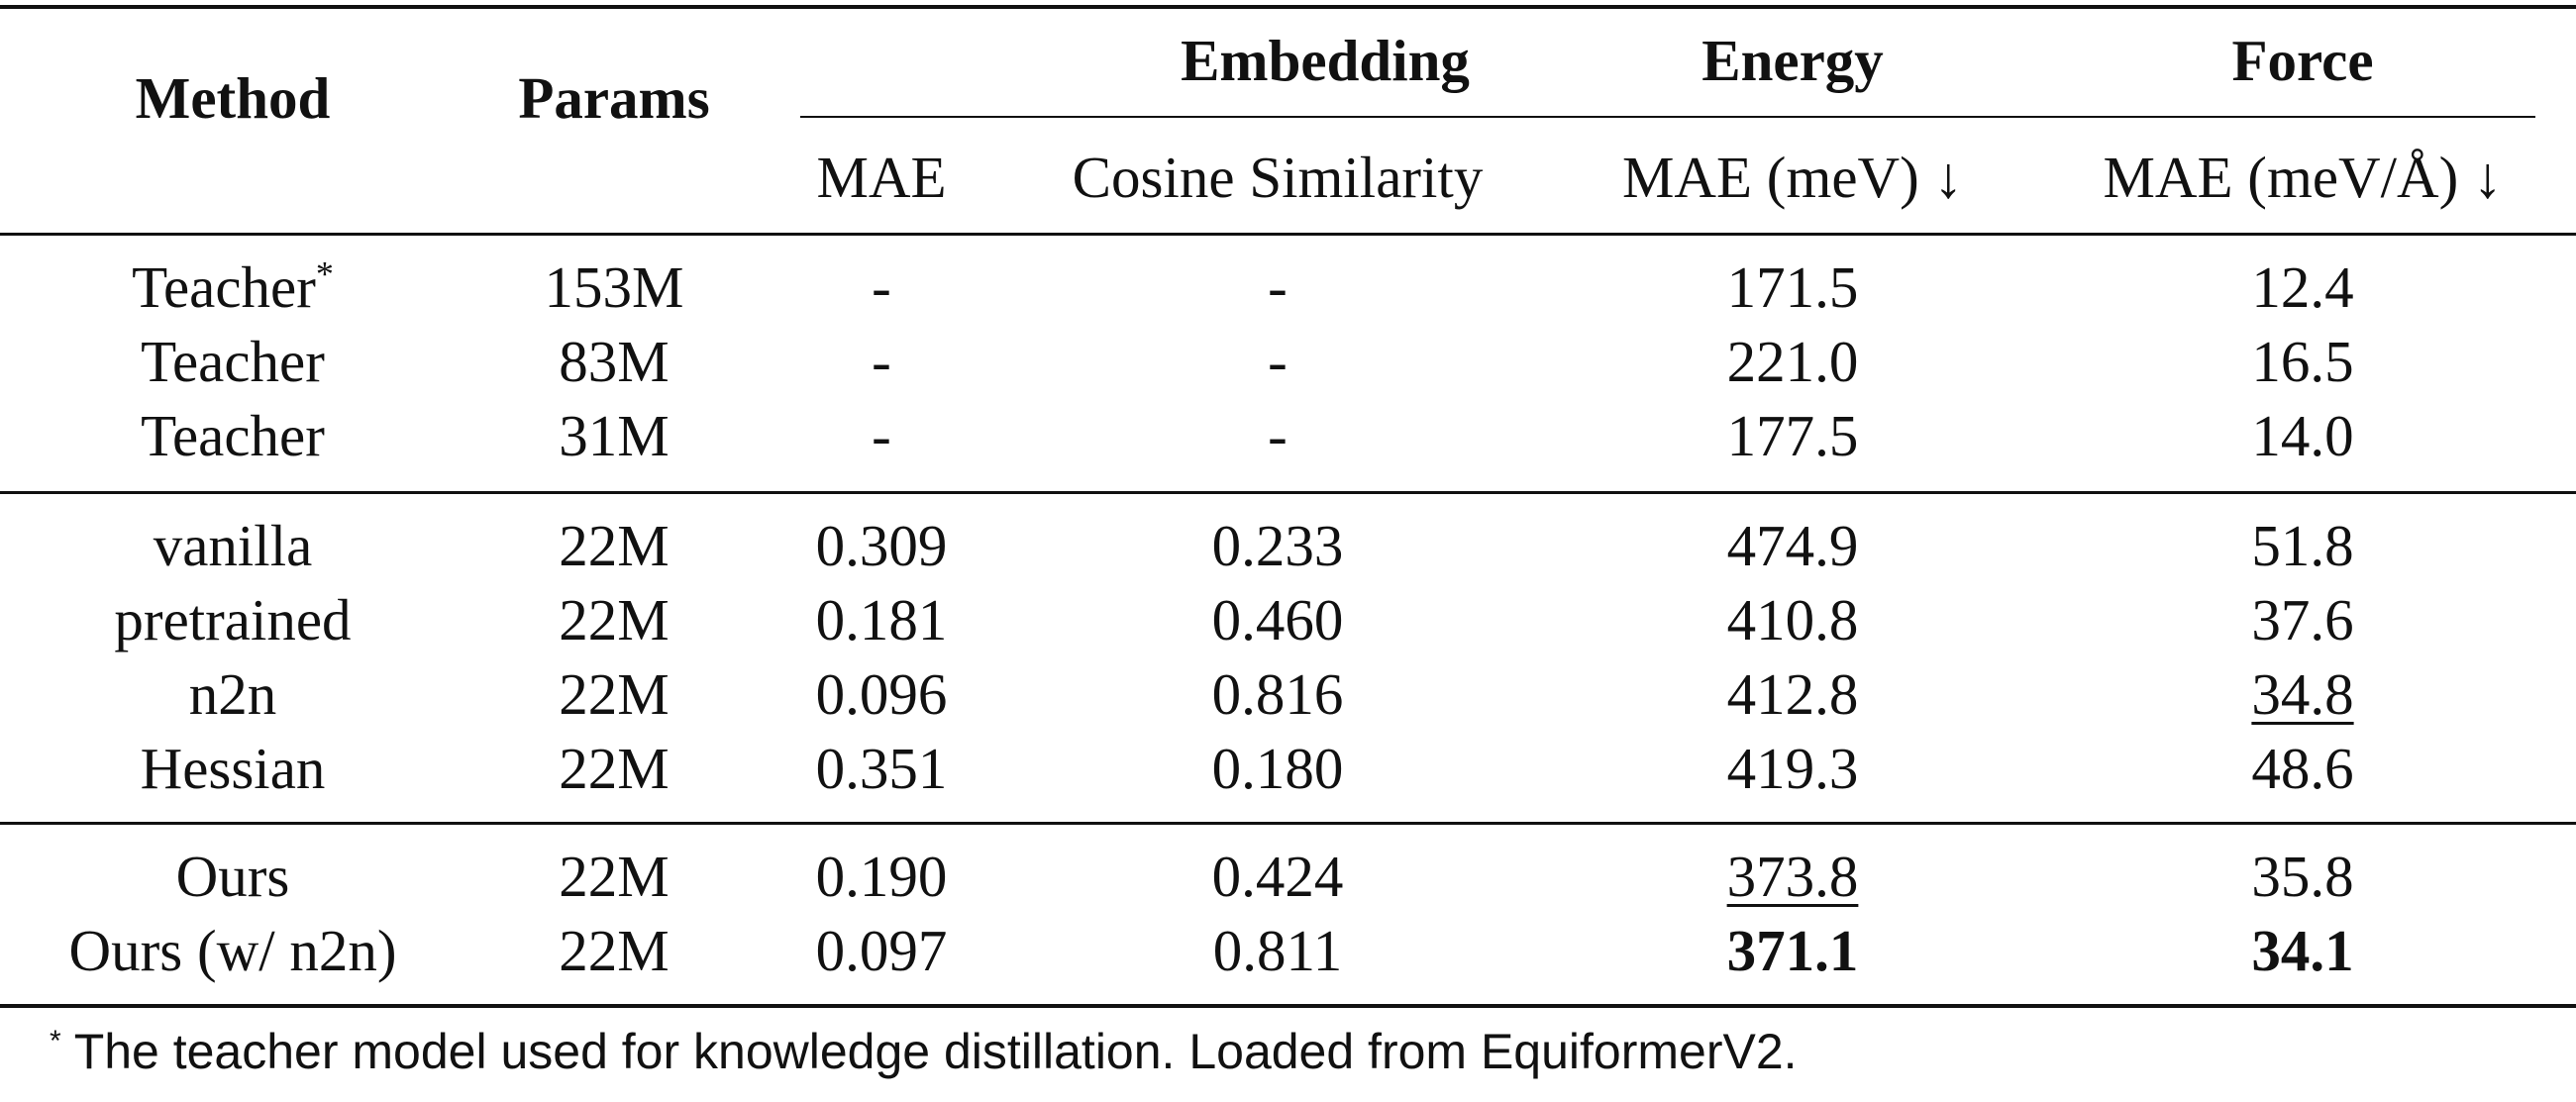 The width and height of the screenshot is (2576, 1102). What do you see at coordinates (2302, 951) in the screenshot?
I see `row-9-force-best: 34.1` at bounding box center [2302, 951].